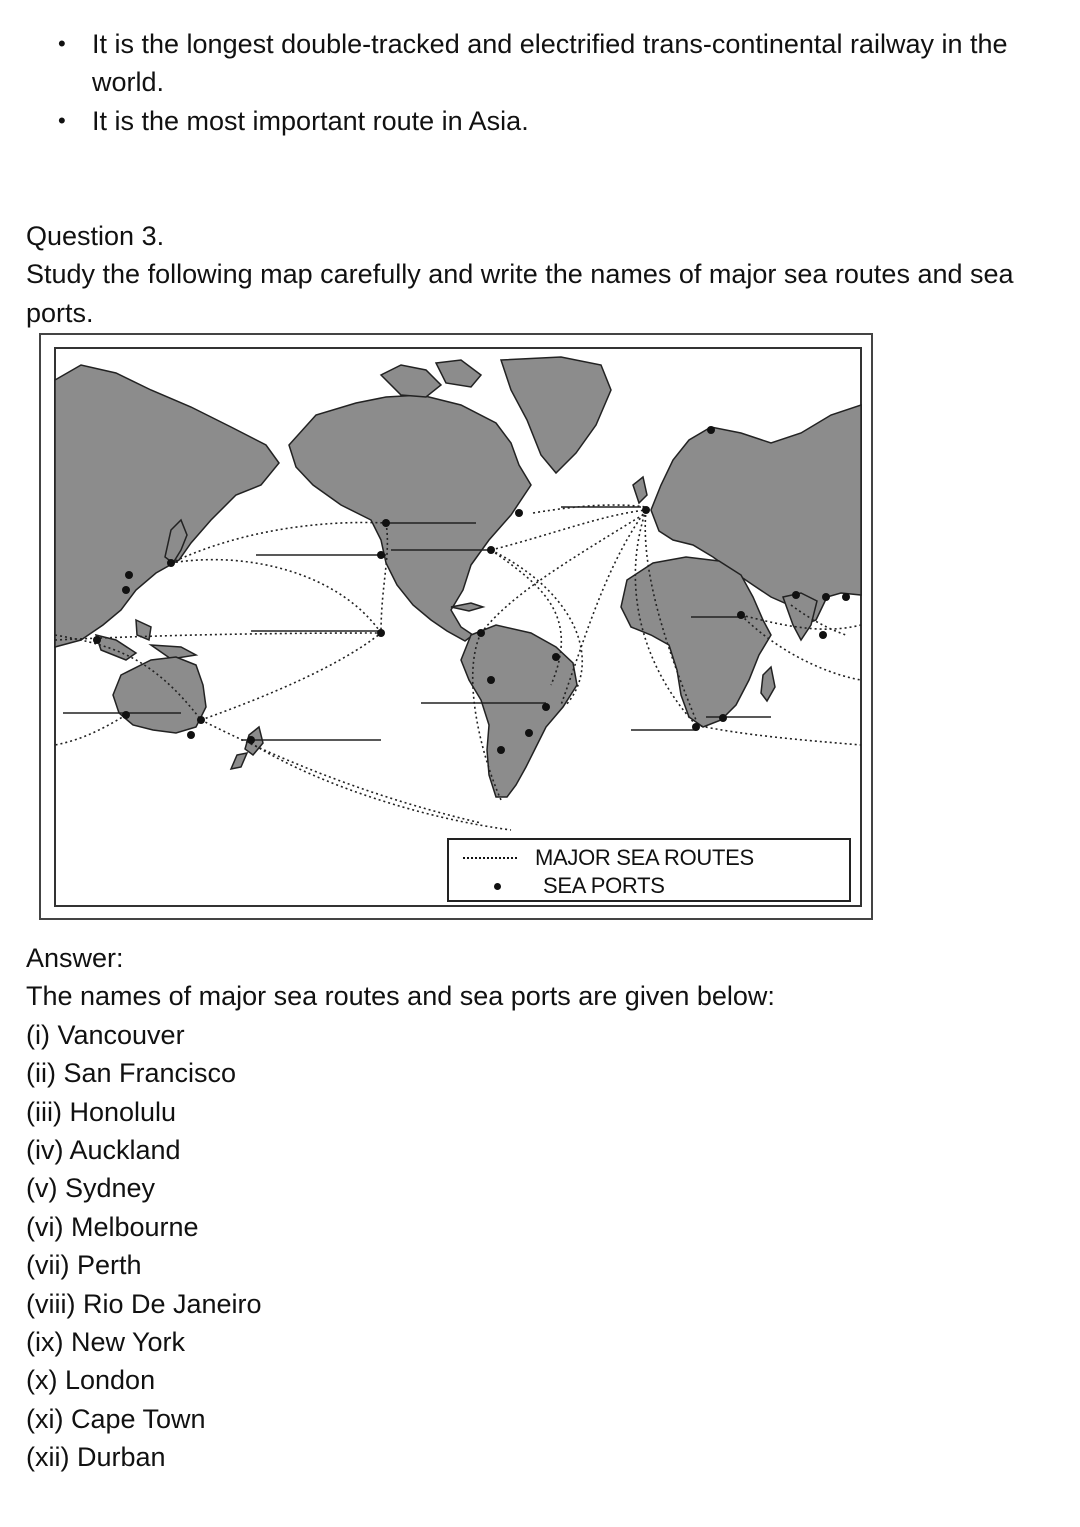  Describe the element at coordinates (696, 727) in the screenshot. I see `port-cape-town` at that location.